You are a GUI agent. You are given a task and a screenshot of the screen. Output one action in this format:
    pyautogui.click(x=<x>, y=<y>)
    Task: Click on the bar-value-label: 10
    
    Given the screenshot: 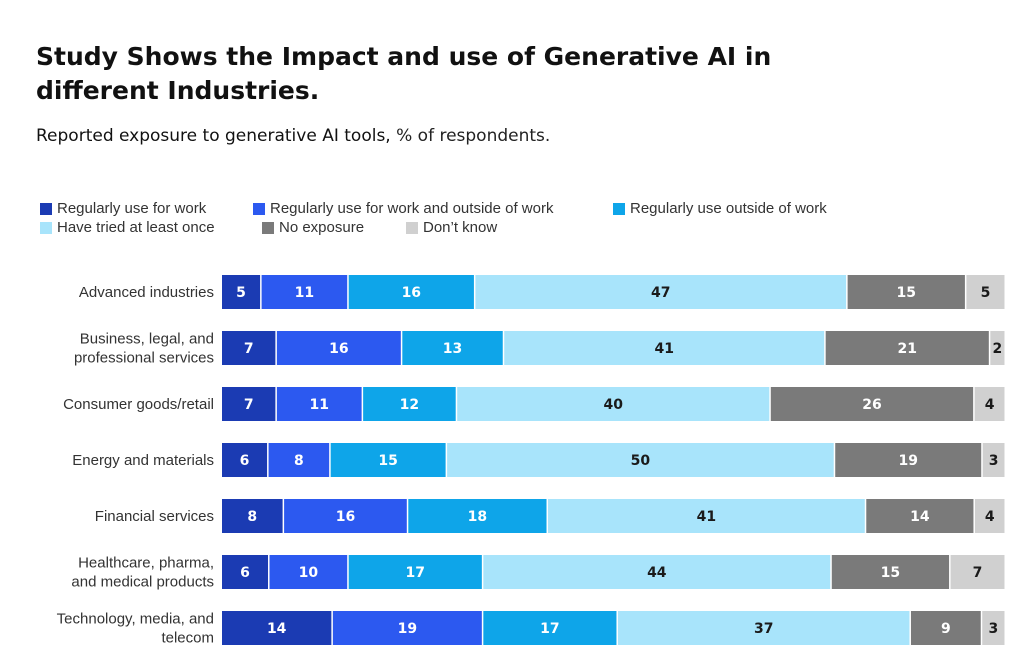 What is the action you would take?
    pyautogui.click(x=309, y=573)
    